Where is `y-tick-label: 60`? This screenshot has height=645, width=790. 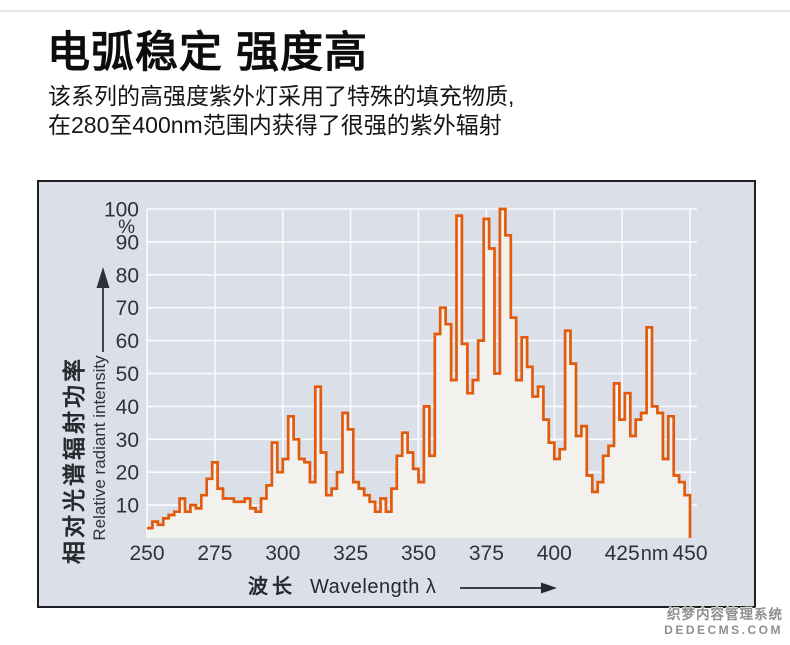 y-tick-label: 60 is located at coordinates (127, 341).